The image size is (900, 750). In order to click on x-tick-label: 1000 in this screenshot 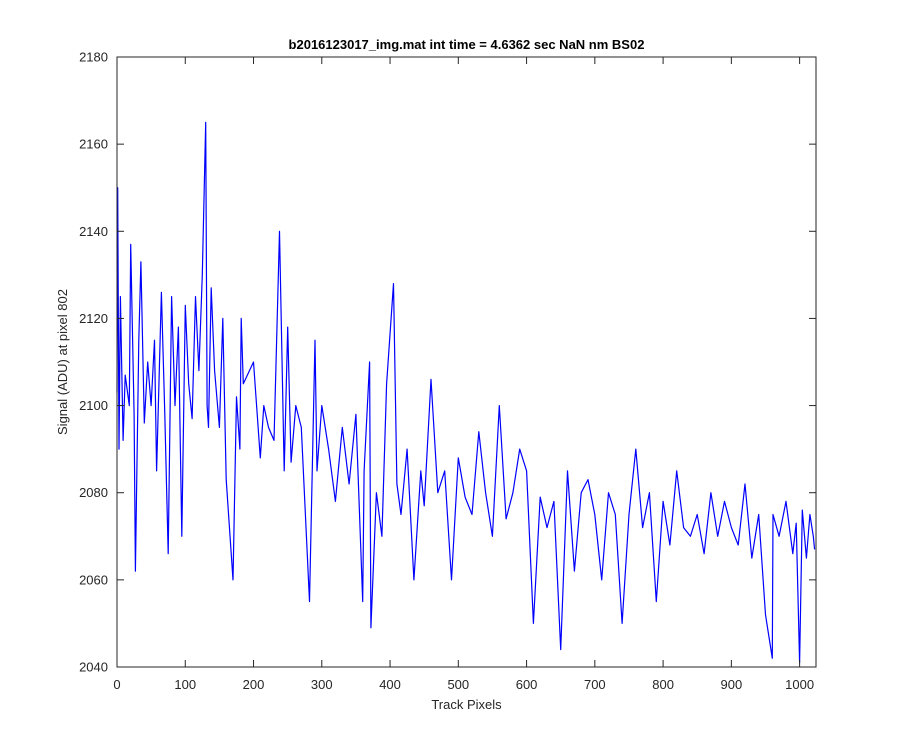, I will do `click(799, 684)`.